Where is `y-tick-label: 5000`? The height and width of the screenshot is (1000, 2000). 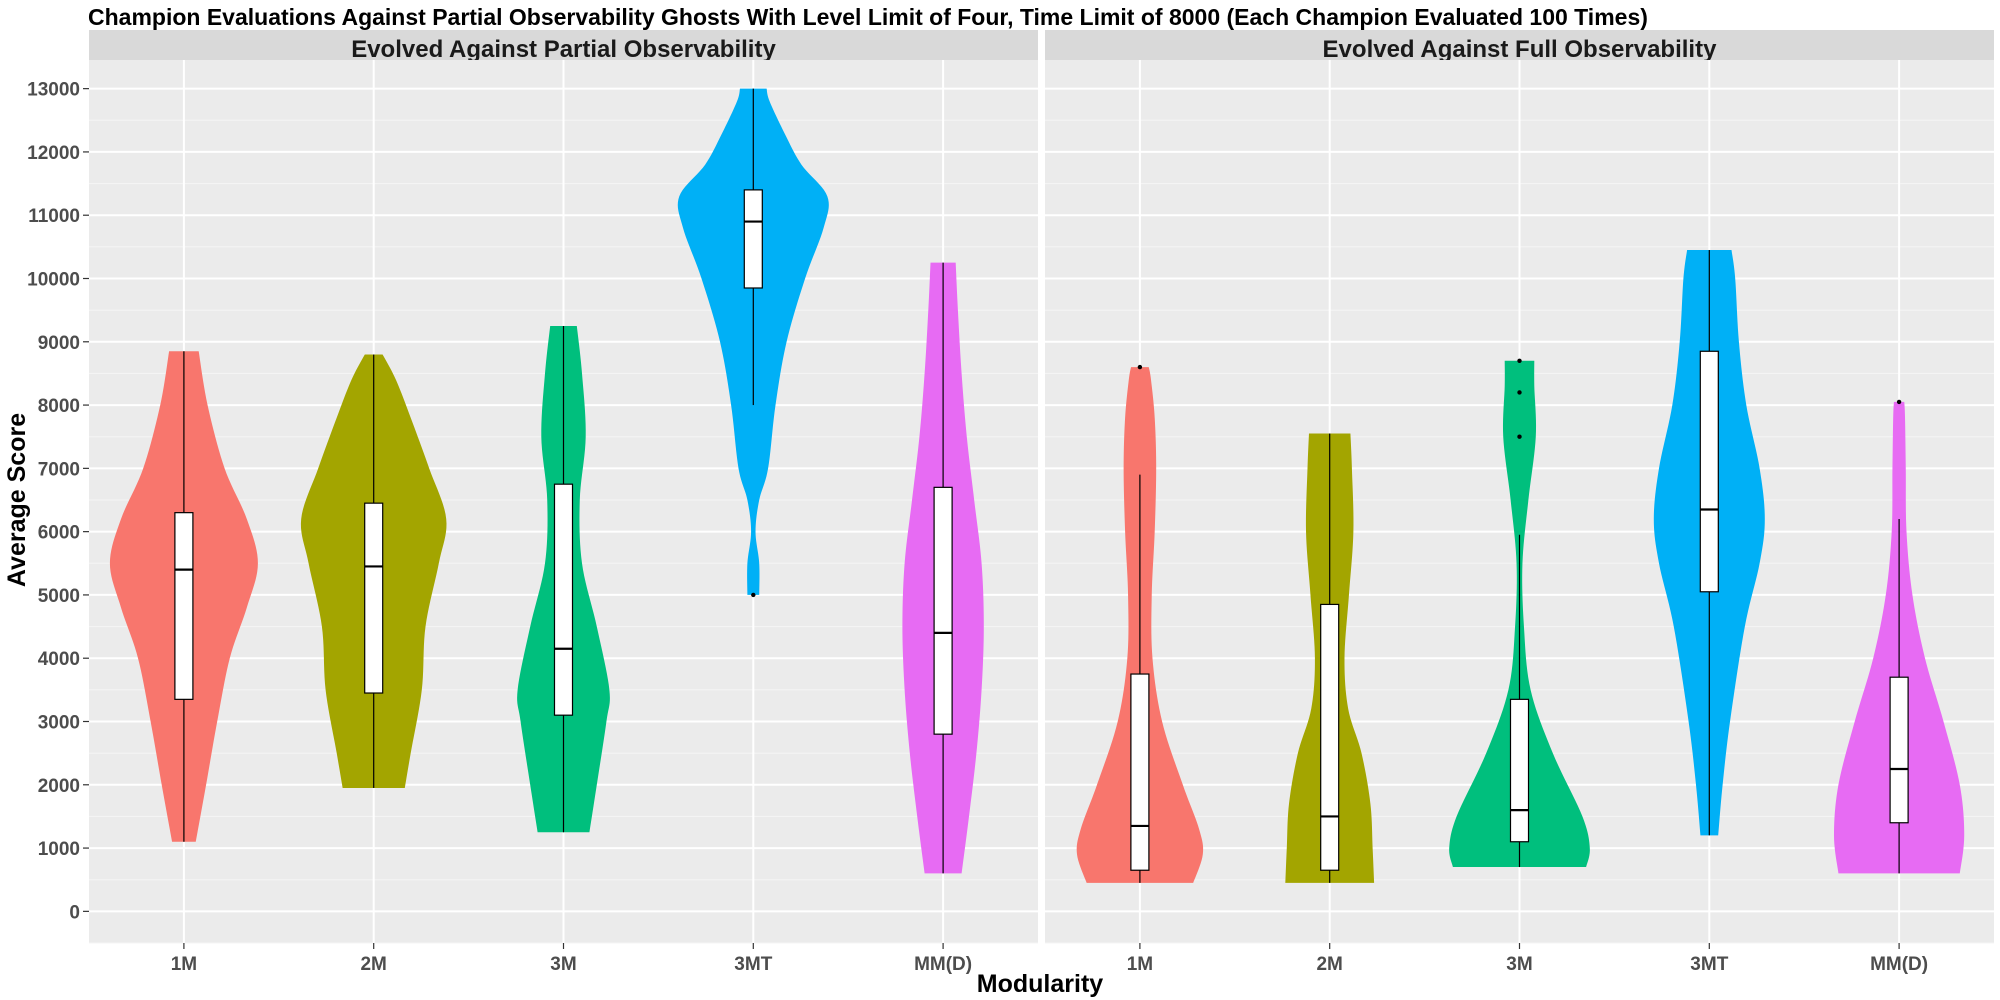
y-tick-label: 5000 is located at coordinates (59, 596).